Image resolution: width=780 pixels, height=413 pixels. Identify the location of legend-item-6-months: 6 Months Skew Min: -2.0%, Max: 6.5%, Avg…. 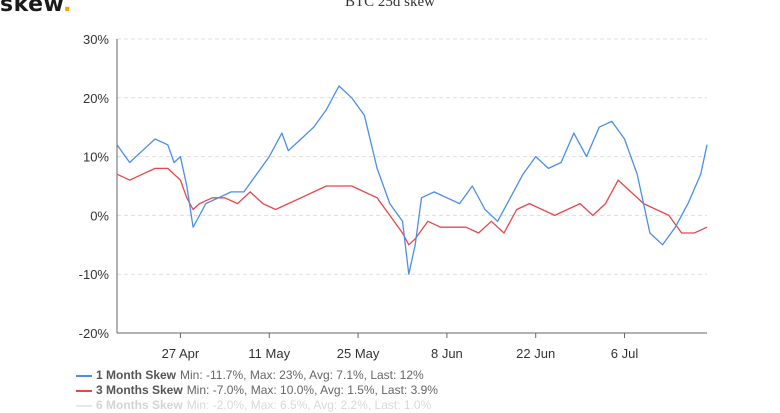
(257, 405).